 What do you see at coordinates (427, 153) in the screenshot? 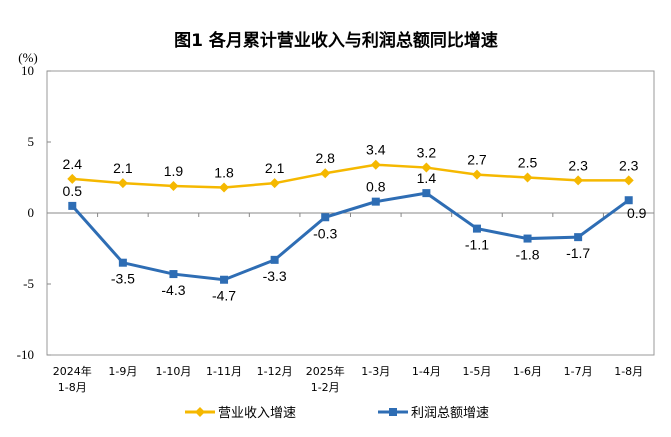
I see `data-label: 3.2` at bounding box center [427, 153].